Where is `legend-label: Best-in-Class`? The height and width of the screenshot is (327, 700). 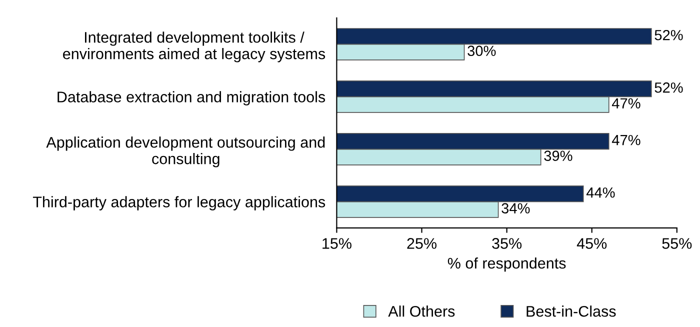
legend-label: Best-in-Class is located at coordinates (571, 311).